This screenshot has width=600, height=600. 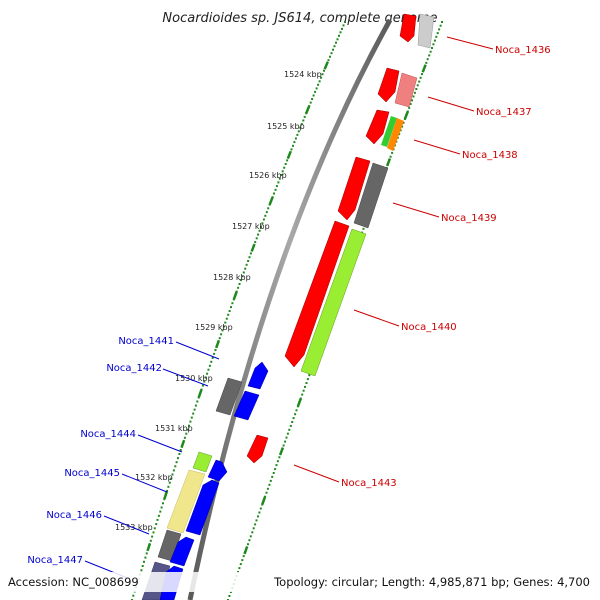 I want to click on gene-arrow-noca-1440-cog, so click(x=333, y=302).